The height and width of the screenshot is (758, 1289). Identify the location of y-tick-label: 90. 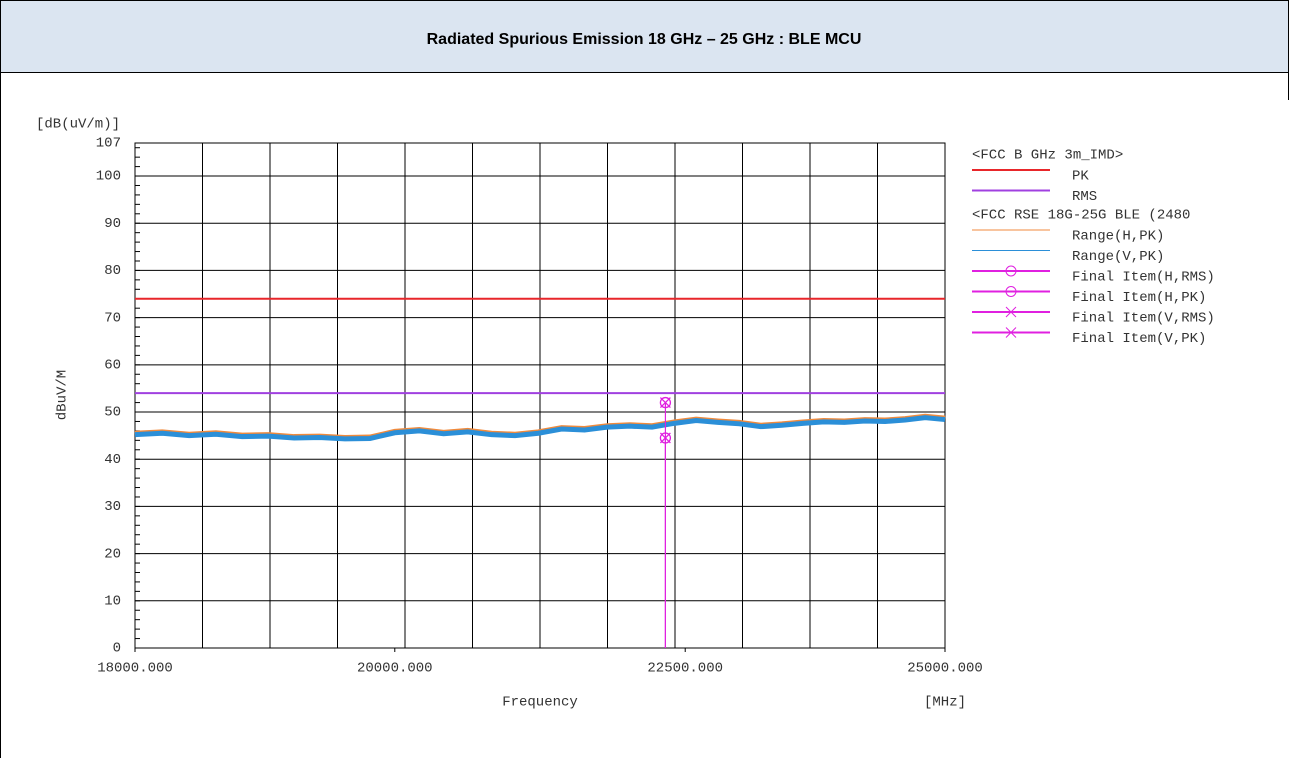
(112, 224).